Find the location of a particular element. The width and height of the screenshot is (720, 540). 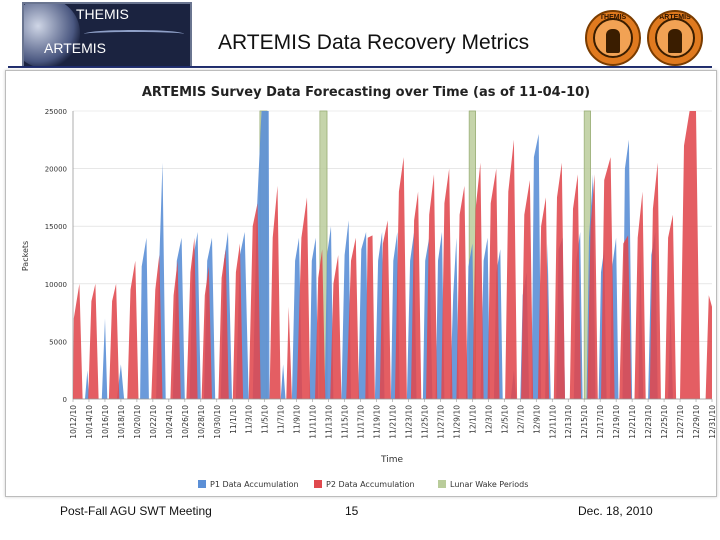

x-tick-label: 11/17/10 is located at coordinates (361, 422).